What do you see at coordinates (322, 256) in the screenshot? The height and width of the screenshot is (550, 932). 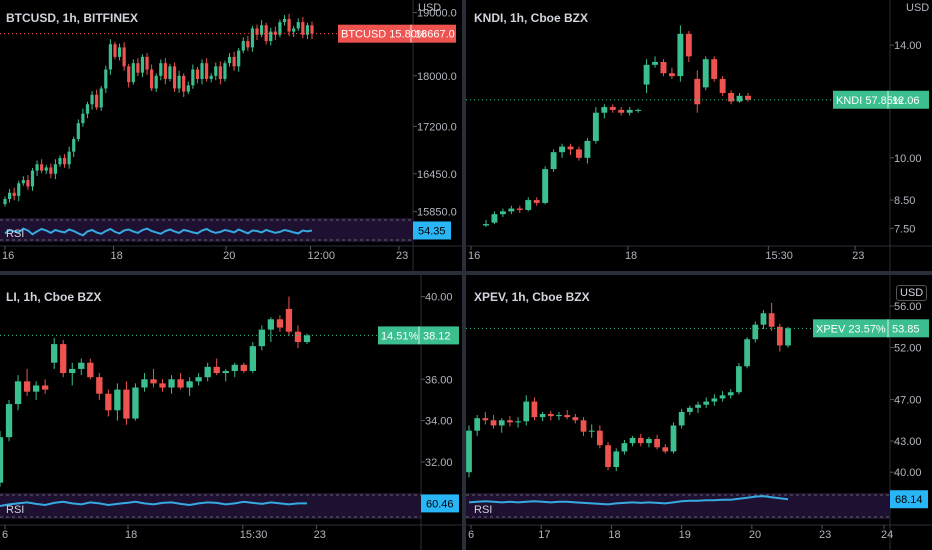 I see `x-tick-label: 12:00` at bounding box center [322, 256].